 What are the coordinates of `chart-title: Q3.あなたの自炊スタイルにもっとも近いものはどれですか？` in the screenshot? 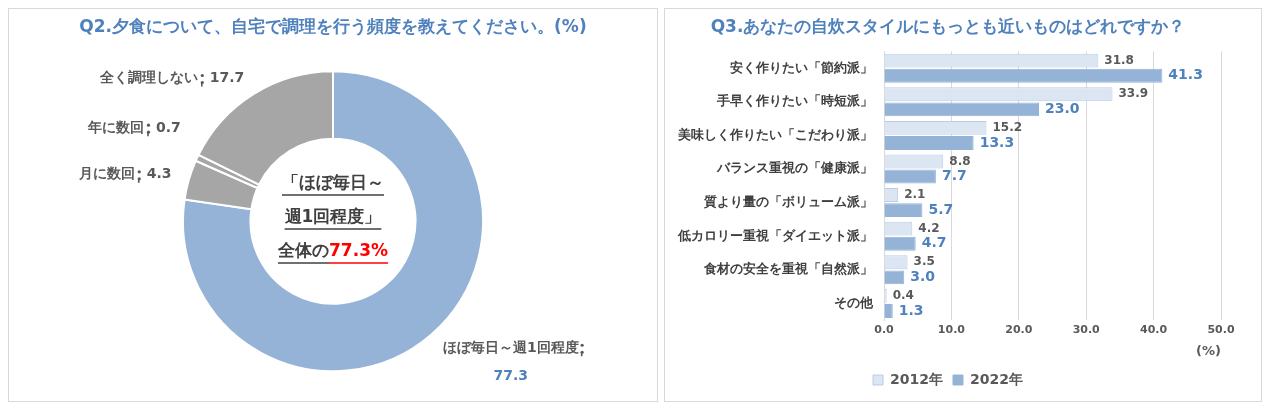 It's located at (948, 25).